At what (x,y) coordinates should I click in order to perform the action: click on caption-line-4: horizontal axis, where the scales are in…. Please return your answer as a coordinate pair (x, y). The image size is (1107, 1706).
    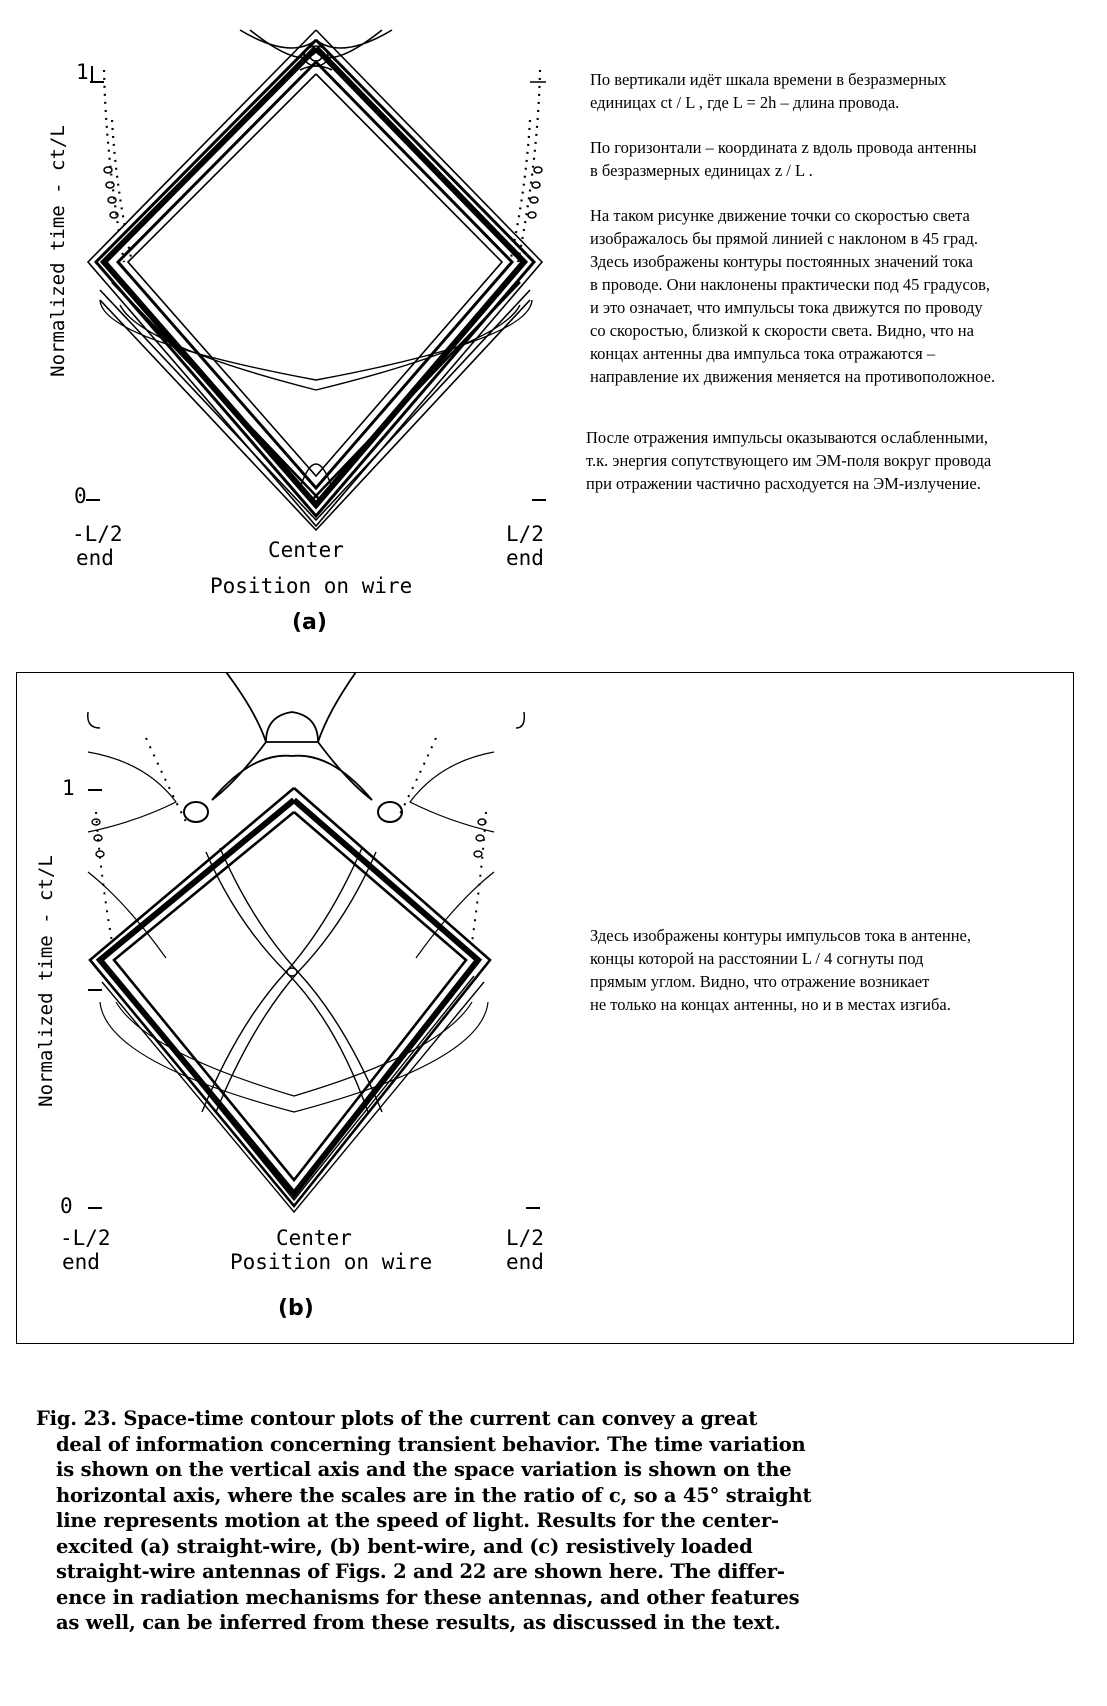
    Looking at the image, I should click on (434, 1495).